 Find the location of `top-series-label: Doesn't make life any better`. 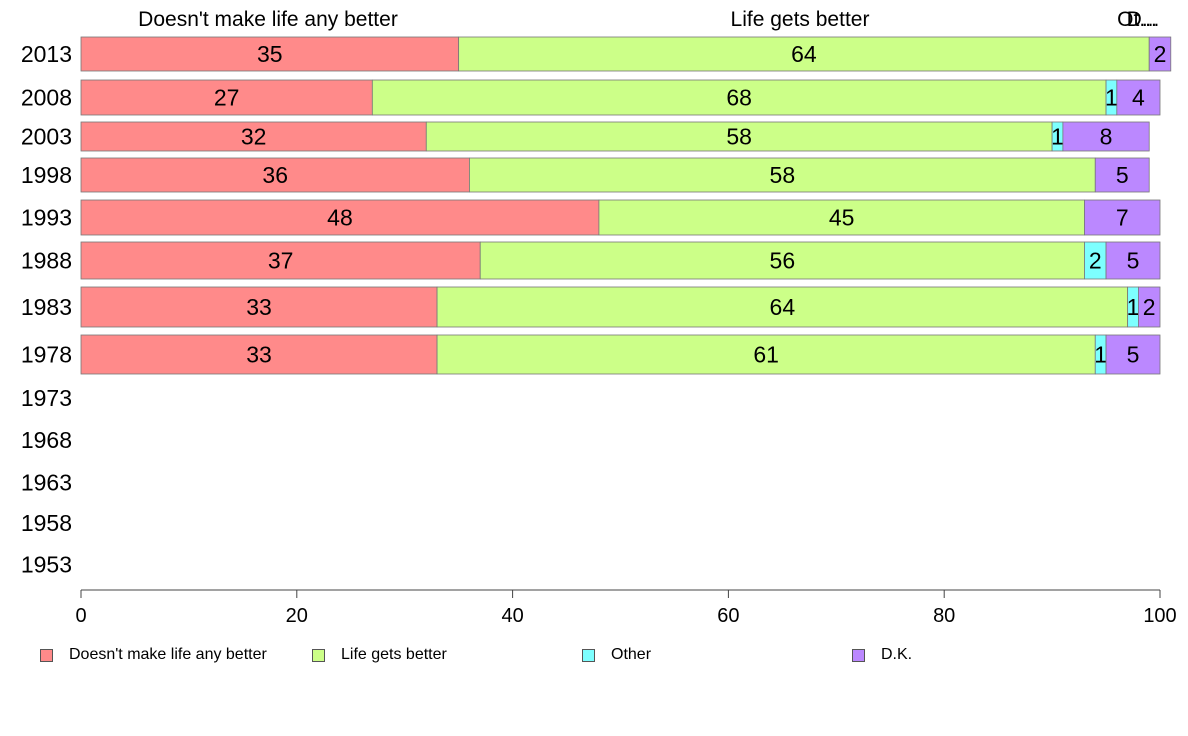

top-series-label: Doesn't make life any better is located at coordinates (268, 19).